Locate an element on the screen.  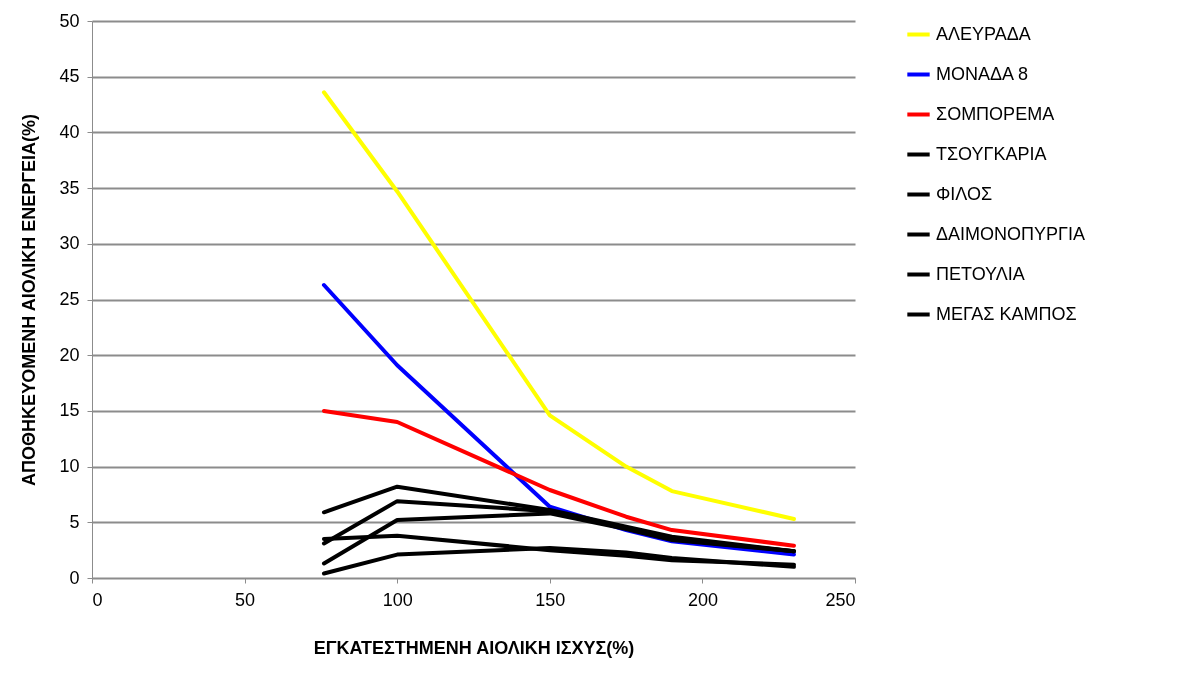
x-tick-label: 250 is located at coordinates (840, 599).